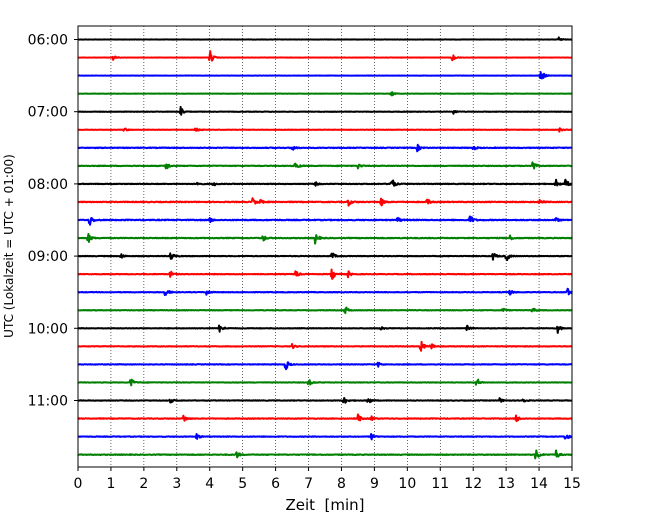 This screenshot has width=650, height=520. I want to click on x-tick-label-0: 0, so click(78, 484).